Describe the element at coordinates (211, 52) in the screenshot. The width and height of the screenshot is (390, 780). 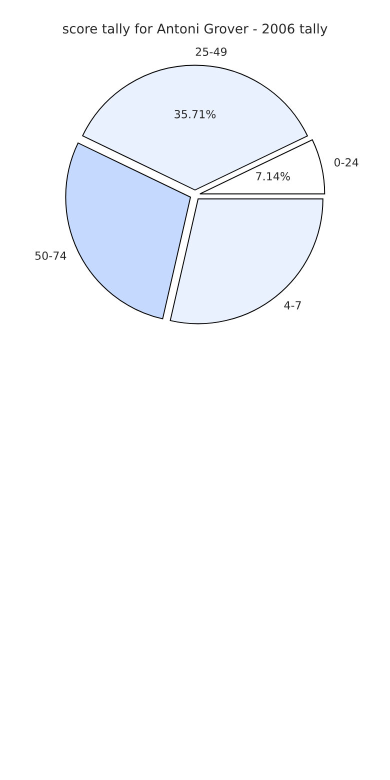
I see `slice-label: 25-49` at that location.